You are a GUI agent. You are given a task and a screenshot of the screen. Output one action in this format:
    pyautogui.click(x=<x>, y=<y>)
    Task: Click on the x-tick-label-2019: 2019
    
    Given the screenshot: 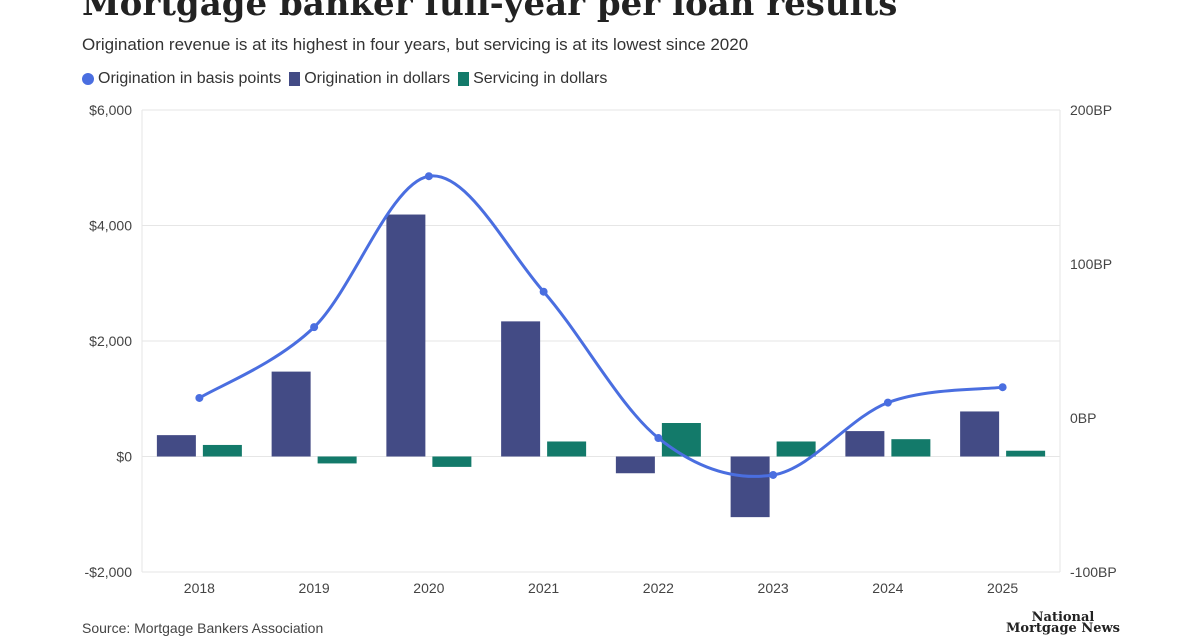 What is the action you would take?
    pyautogui.click(x=314, y=588)
    